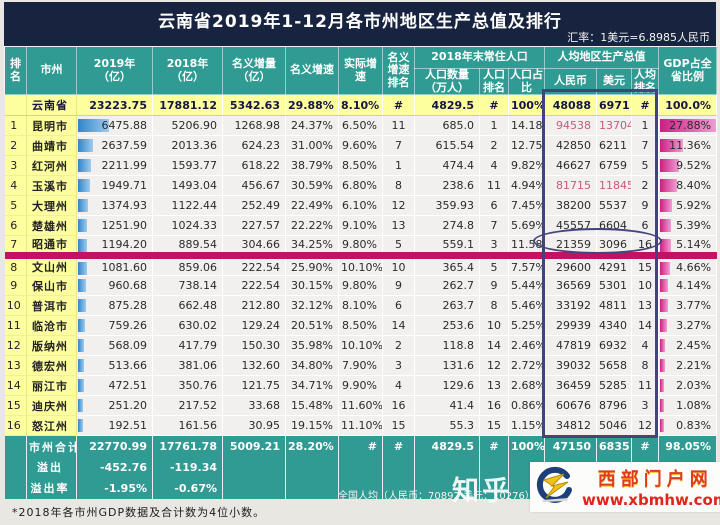 This screenshot has height=525, width=720. I want to click on cell-percapita-usd: 6604, so click(614, 226).